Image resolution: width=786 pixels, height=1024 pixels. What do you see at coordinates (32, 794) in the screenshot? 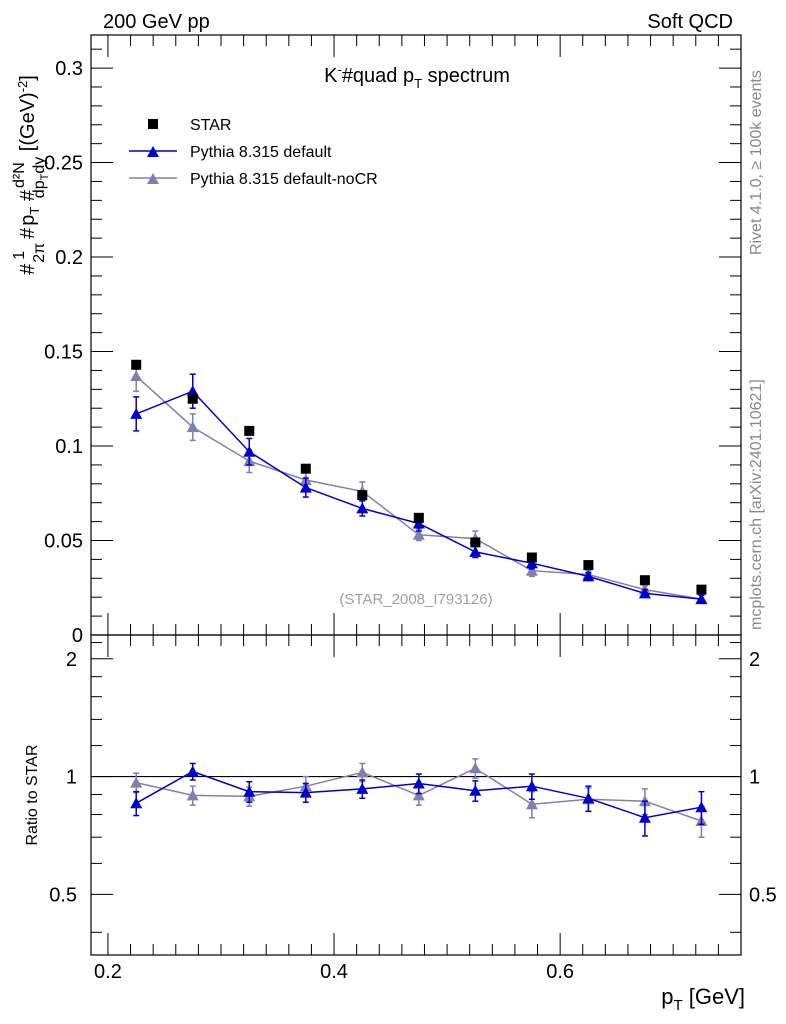
I see `ratio-y-axis-label: Ratio to STAR` at bounding box center [32, 794].